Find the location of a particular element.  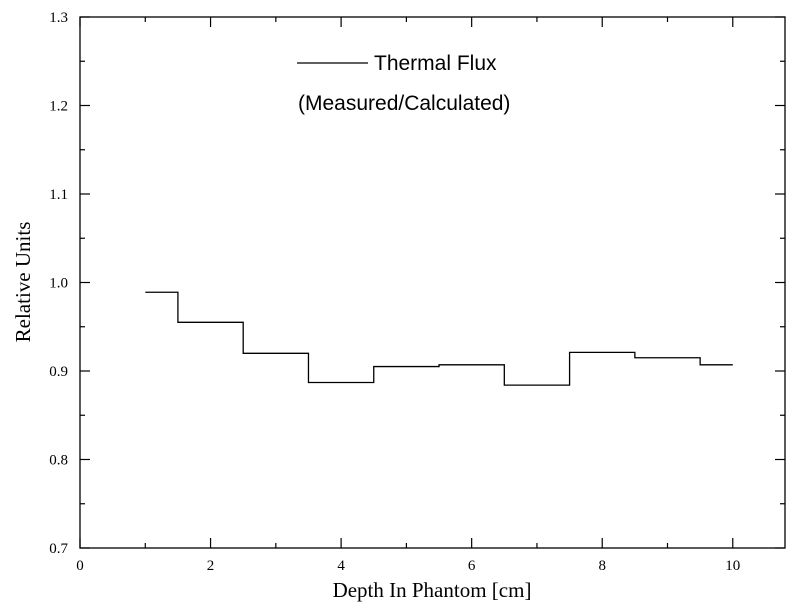

x-tick-label: 10 is located at coordinates (732, 566).